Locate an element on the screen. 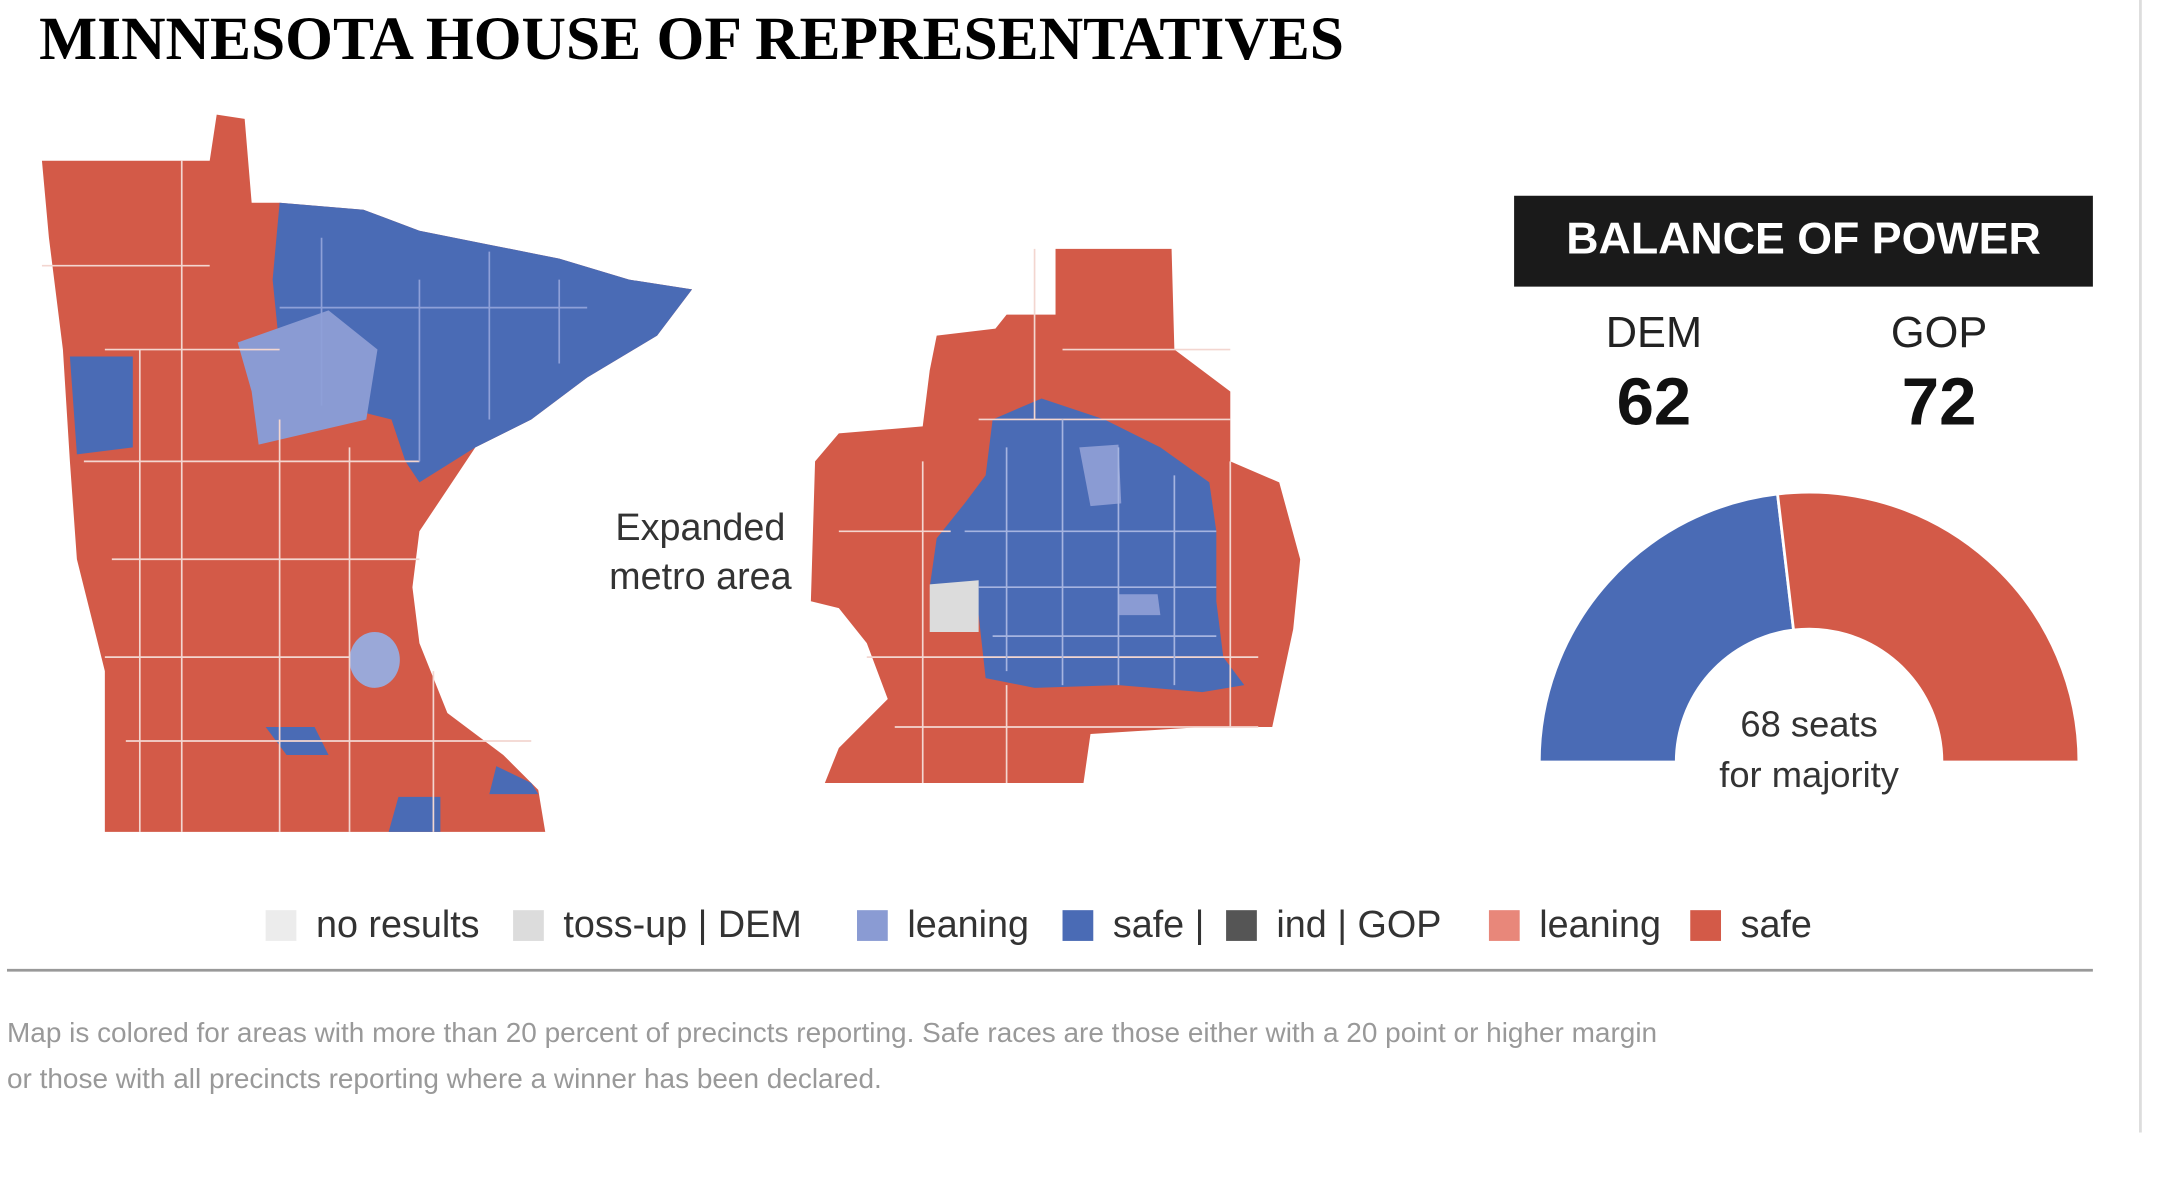 The width and height of the screenshot is (2160, 1194). legend-label: ind | GOP is located at coordinates (1358, 924).